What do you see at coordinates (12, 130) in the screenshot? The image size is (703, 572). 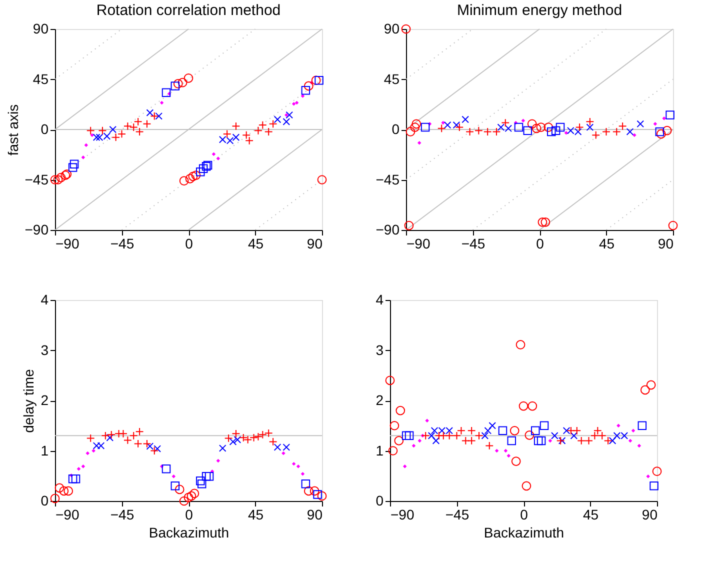 I see `y-axis-title: fast axis` at bounding box center [12, 130].